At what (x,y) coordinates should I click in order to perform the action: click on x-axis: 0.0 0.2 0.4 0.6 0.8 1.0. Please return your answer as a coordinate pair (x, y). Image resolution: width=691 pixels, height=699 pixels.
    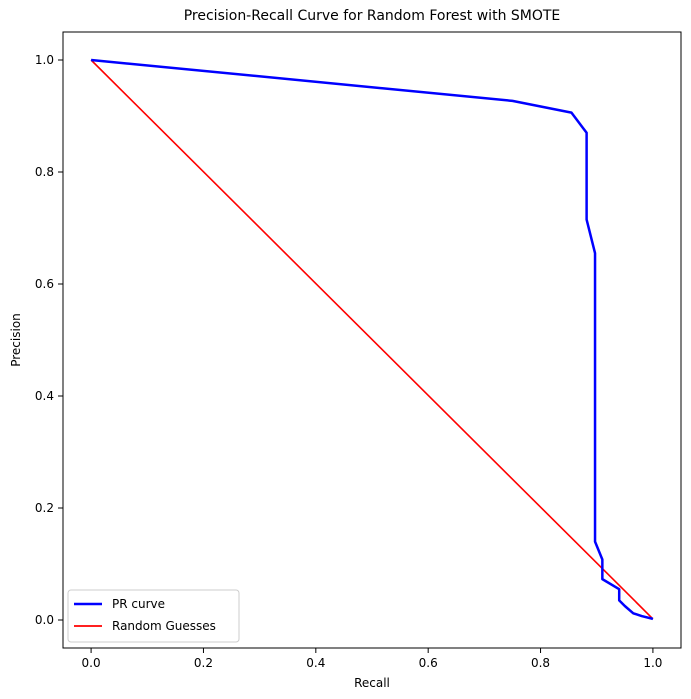
    Looking at the image, I should click on (372, 659).